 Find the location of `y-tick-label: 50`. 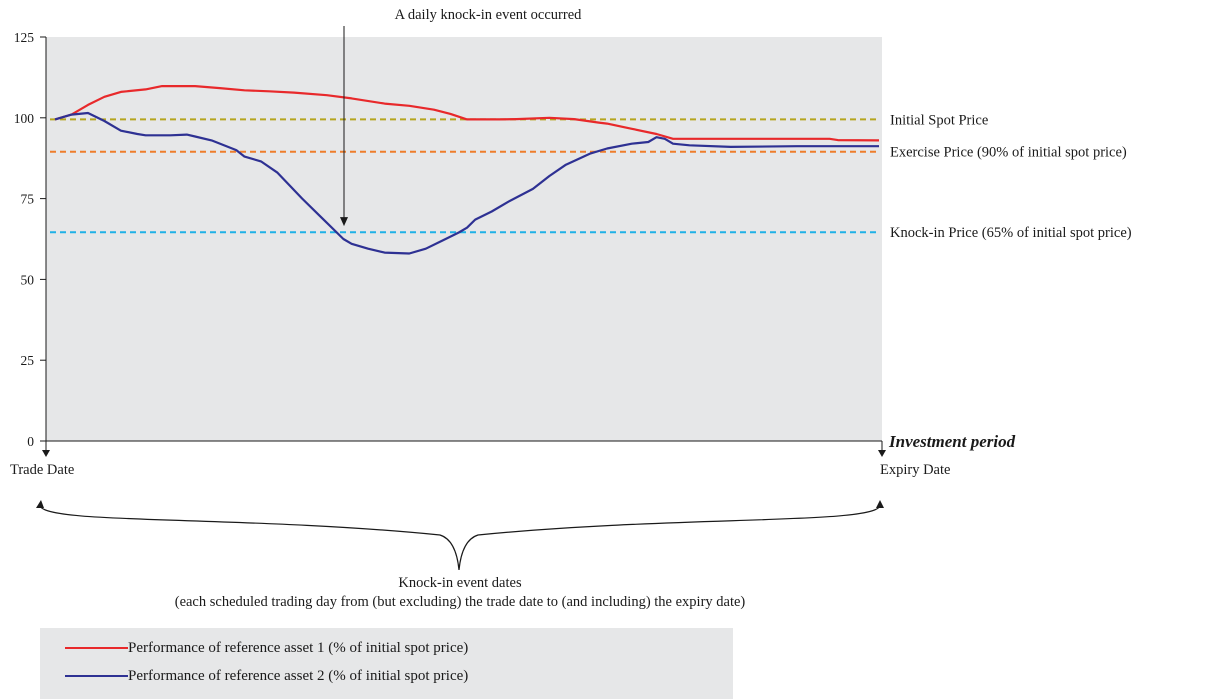

y-tick-label: 50 is located at coordinates (28, 279).